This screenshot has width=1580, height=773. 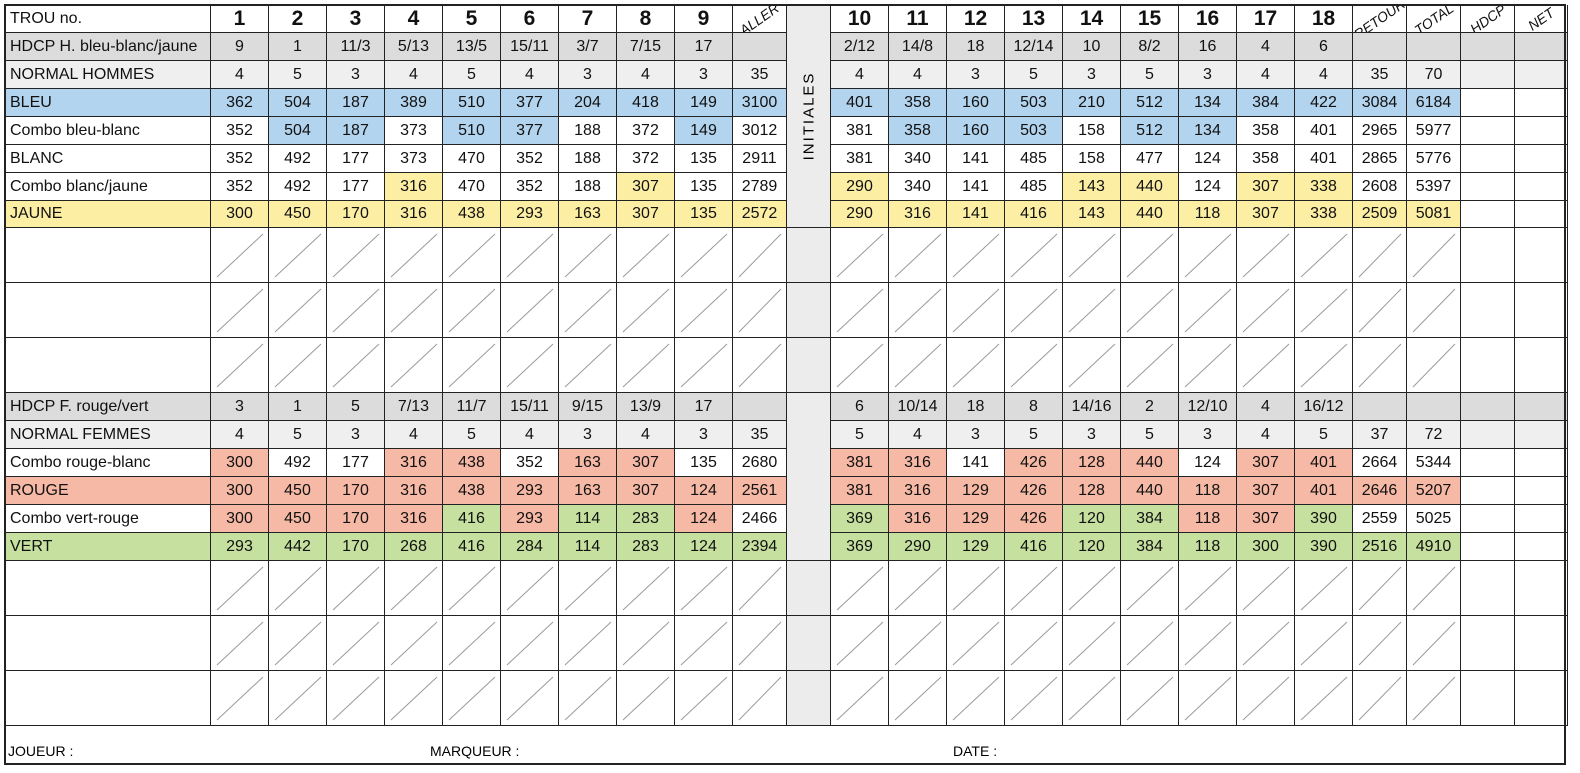 I want to click on date-field, so click(x=1280, y=749).